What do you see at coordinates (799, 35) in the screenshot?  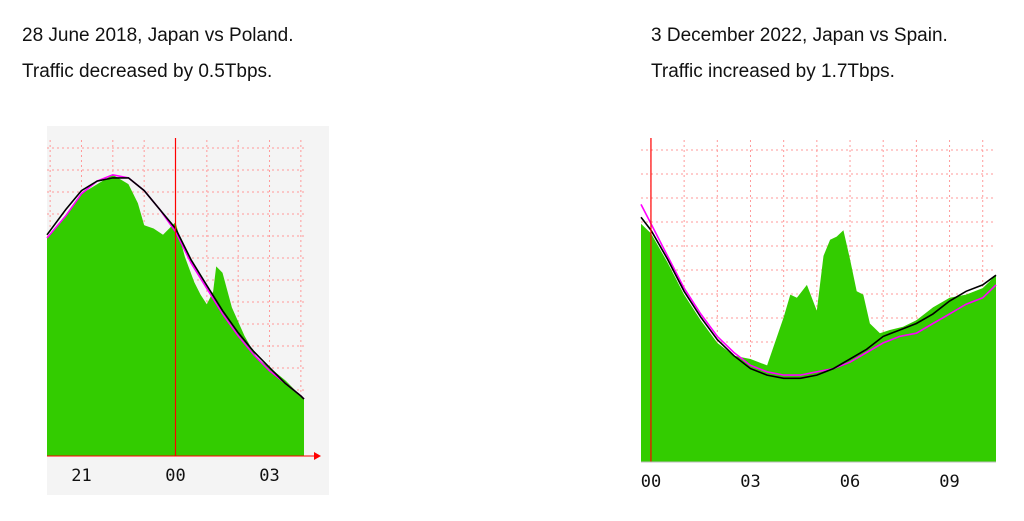 I see `right-caption-line1: 3 December 2022, Japan vs Spain.` at bounding box center [799, 35].